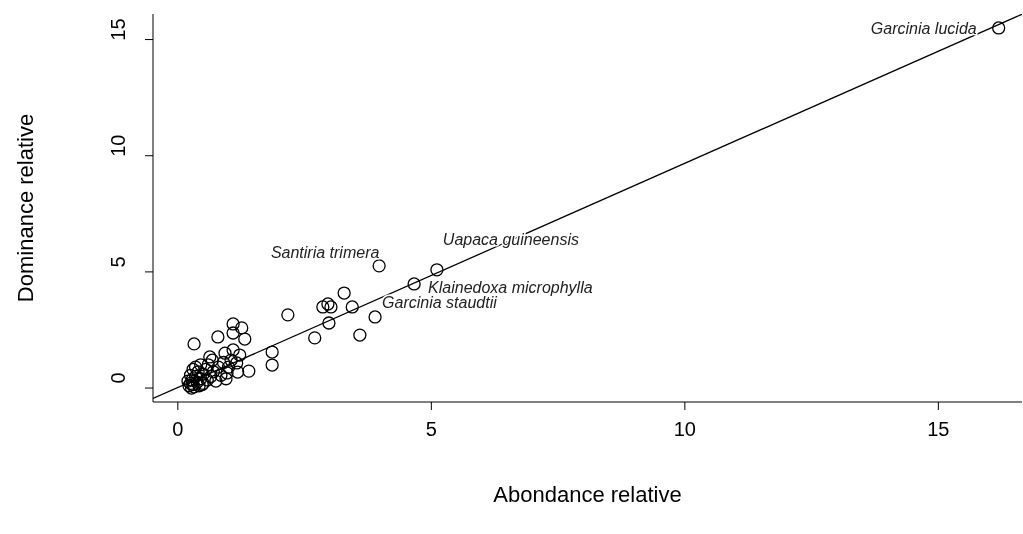  I want to click on annotation: Garcinia staudtii, so click(440, 302).